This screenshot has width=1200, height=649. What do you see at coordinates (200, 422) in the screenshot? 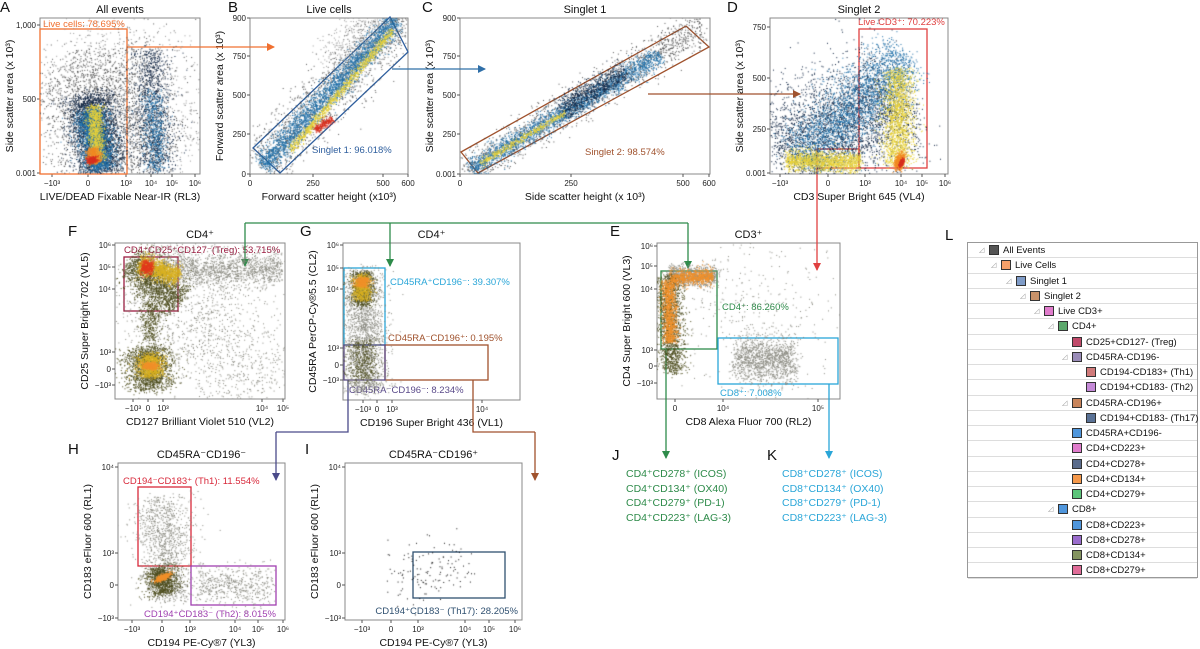
I see `x-axis-label: CD127 Brilliant Violet 510 (VL2)` at bounding box center [200, 422].